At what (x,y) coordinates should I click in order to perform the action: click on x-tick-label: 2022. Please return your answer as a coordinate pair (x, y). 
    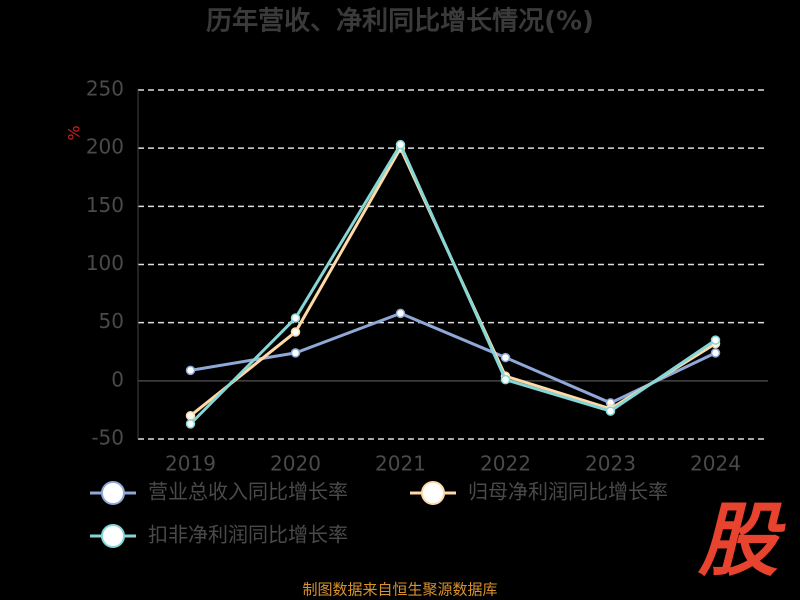
    Looking at the image, I should click on (505, 464).